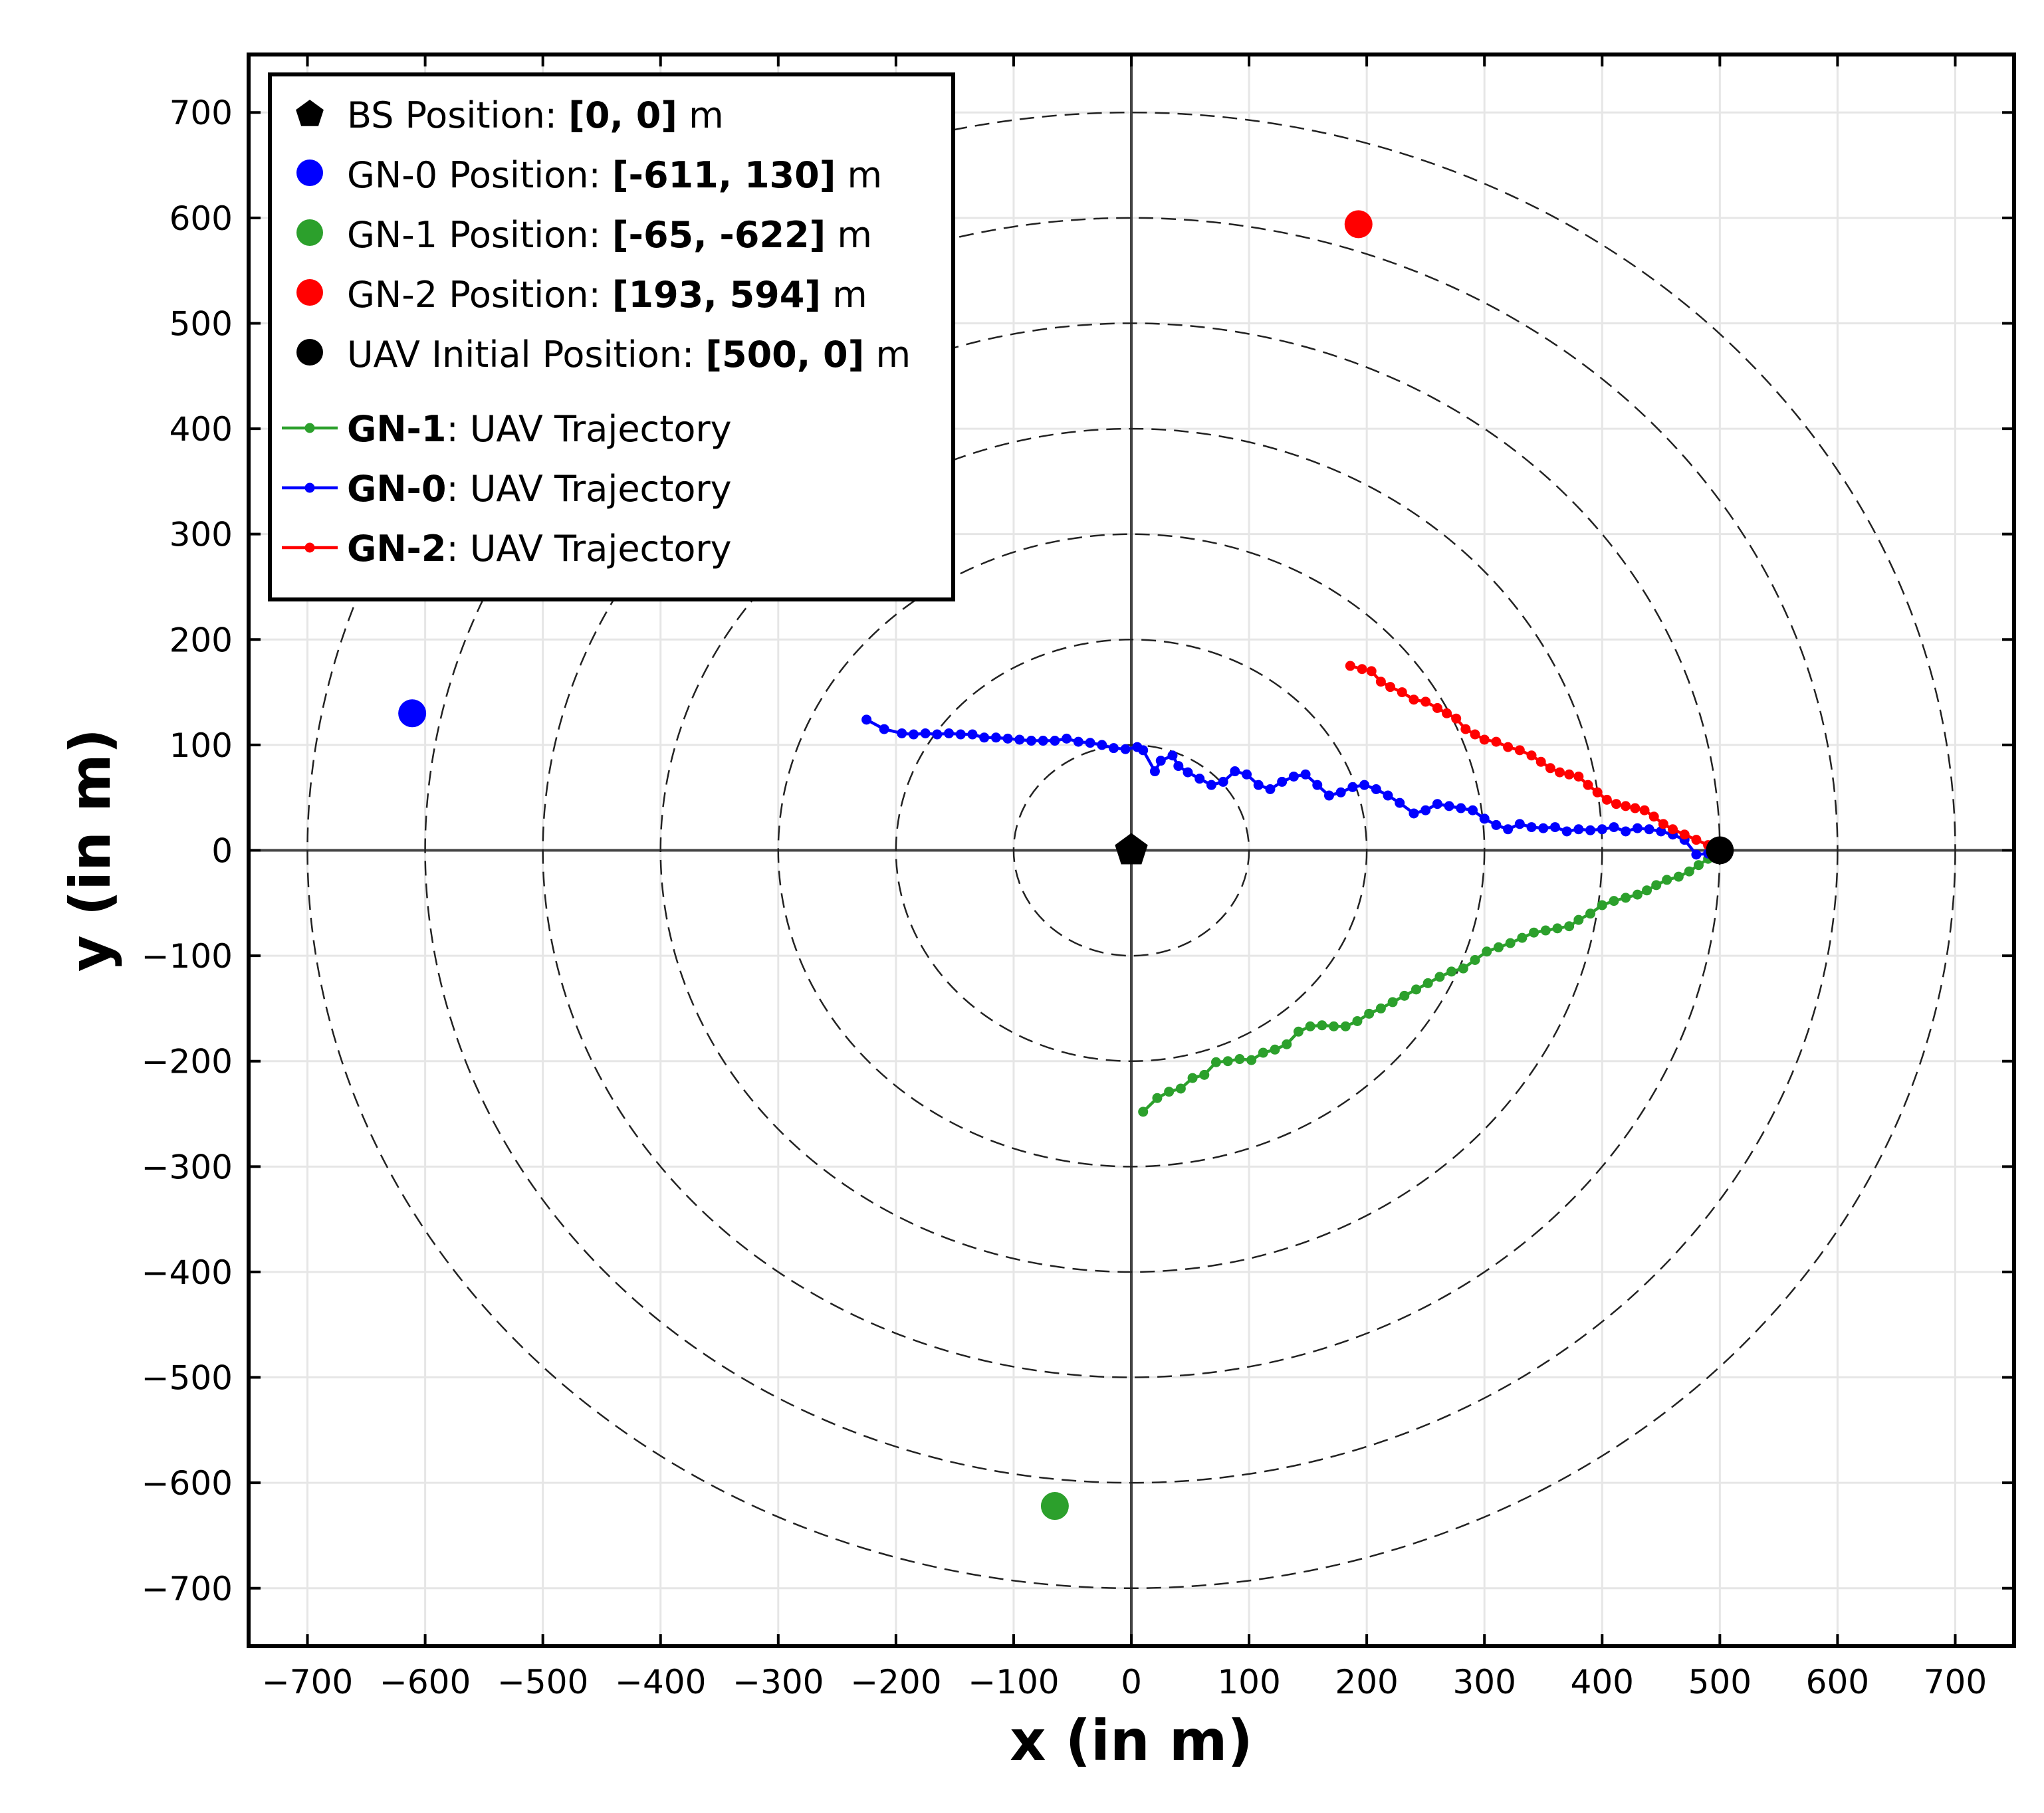  I want to click on y-tick-label: 100, so click(201, 745).